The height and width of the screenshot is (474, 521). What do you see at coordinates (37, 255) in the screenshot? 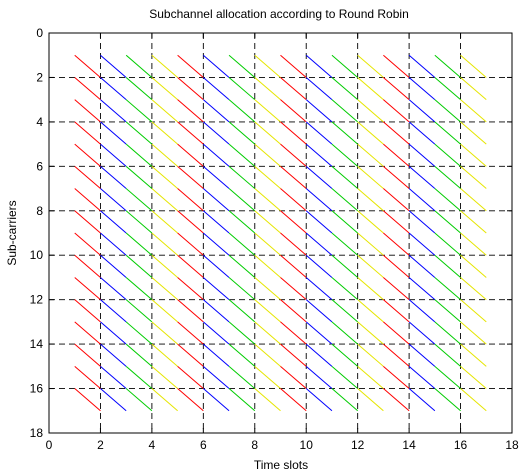
I see `y-tick-label: 10` at bounding box center [37, 255].